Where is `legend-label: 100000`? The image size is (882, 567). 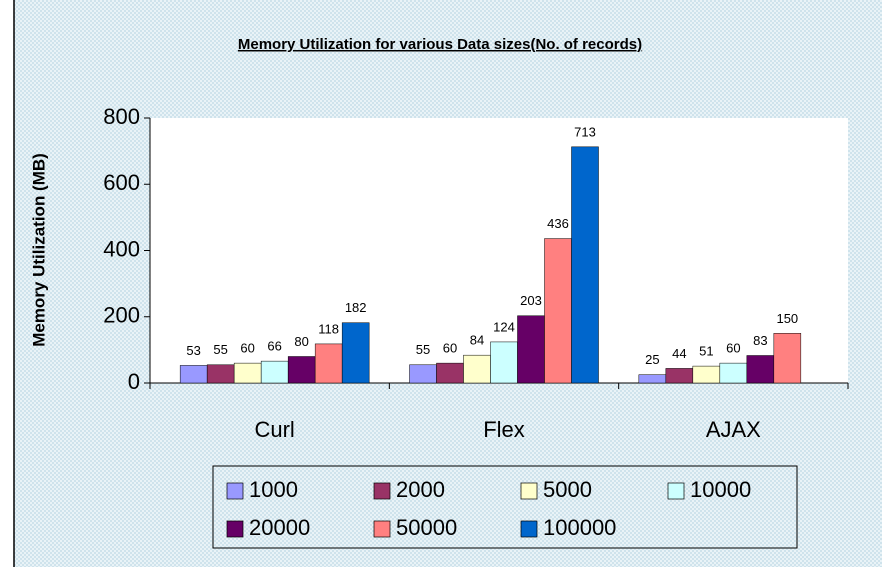
legend-label: 100000 is located at coordinates (579, 527).